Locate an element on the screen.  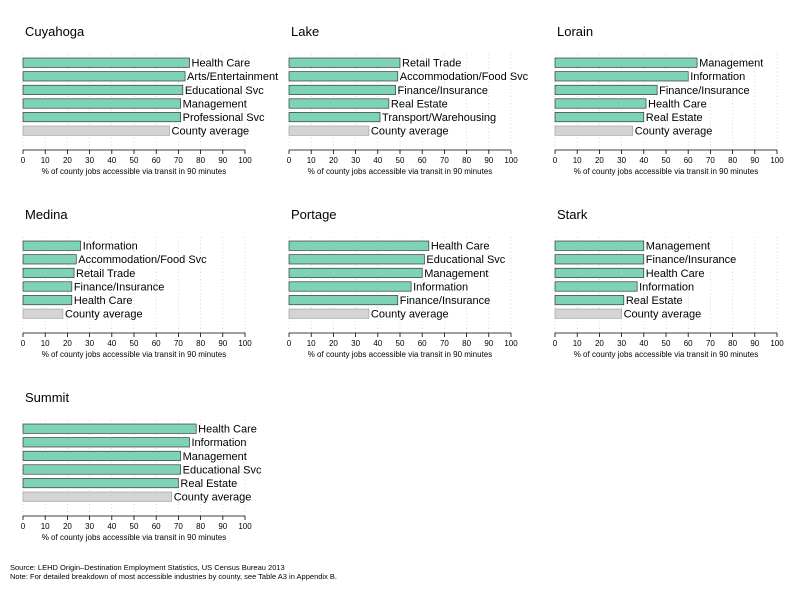
panel-title: Lake is located at coordinates (305, 31).